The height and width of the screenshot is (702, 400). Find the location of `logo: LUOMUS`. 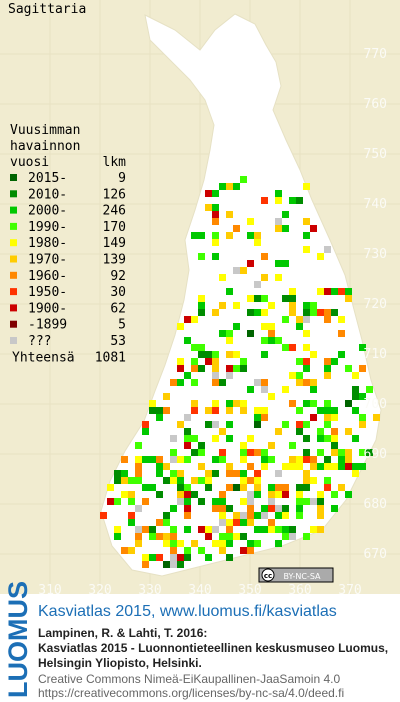

logo: LUOMUS is located at coordinates (18, 639).